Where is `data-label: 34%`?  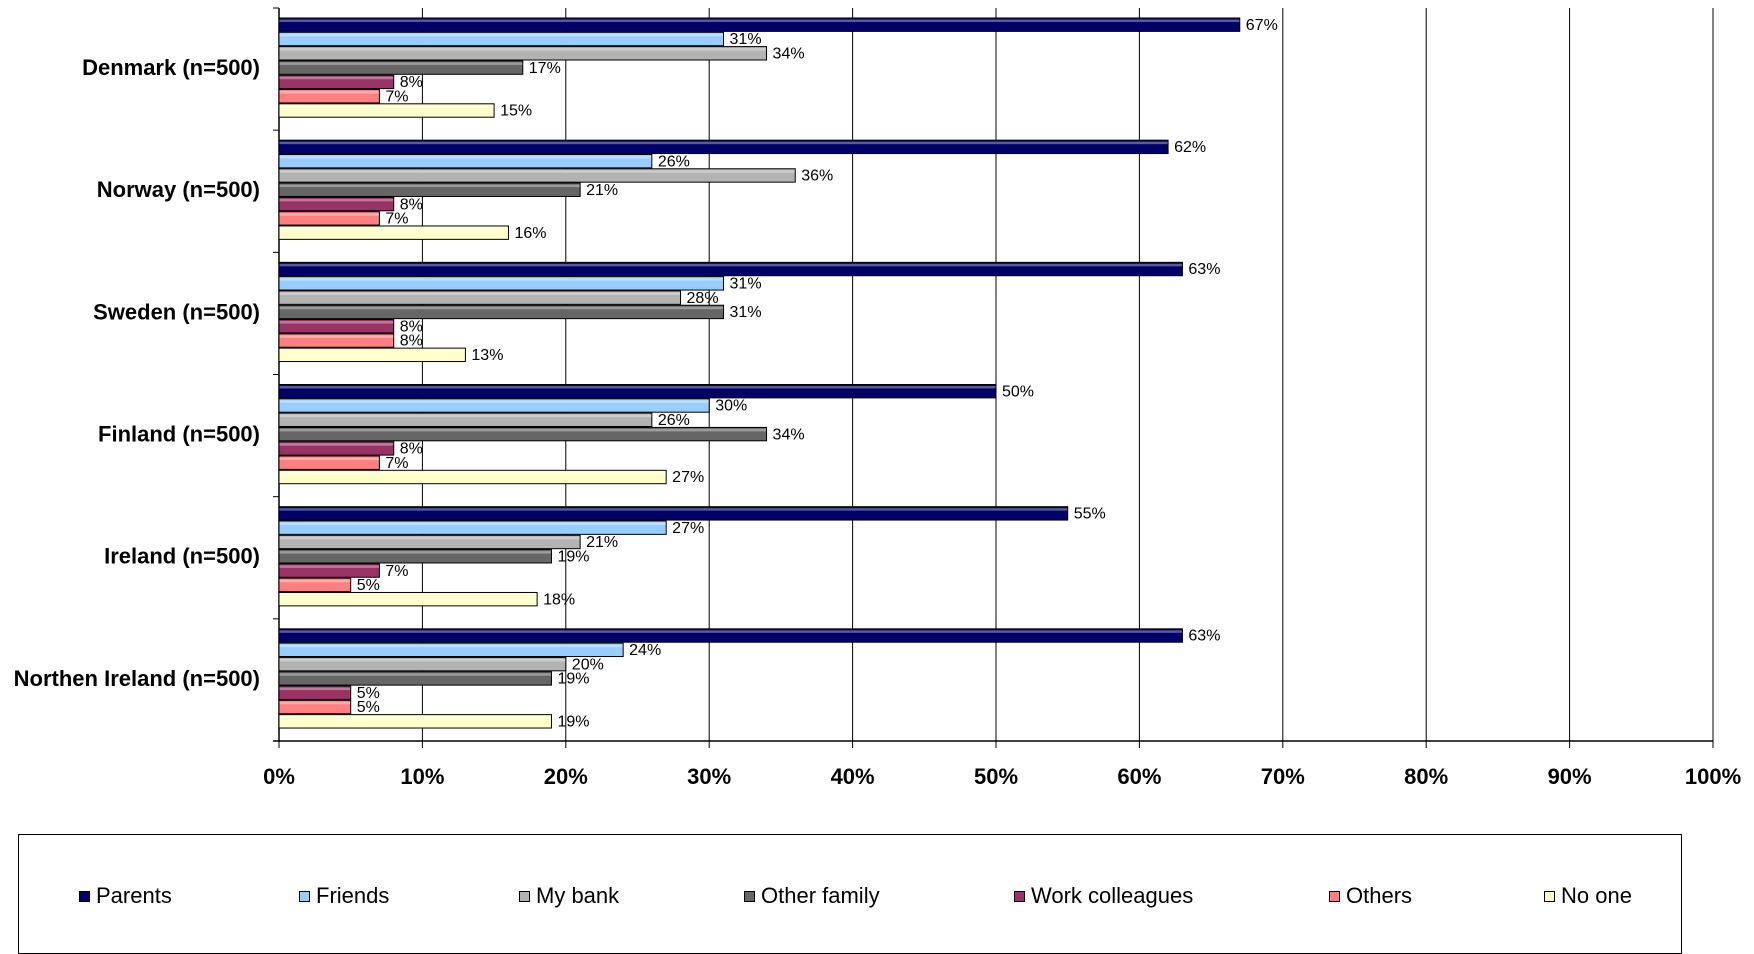
data-label: 34% is located at coordinates (789, 54).